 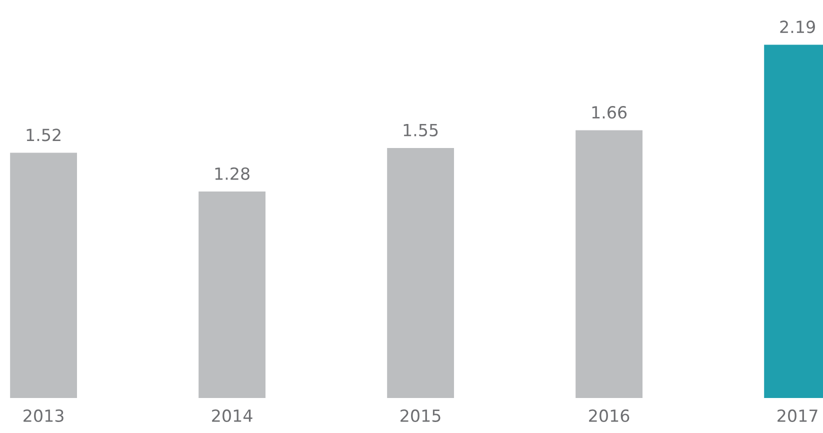 I want to click on x-tick-label: 2013, so click(x=44, y=415).